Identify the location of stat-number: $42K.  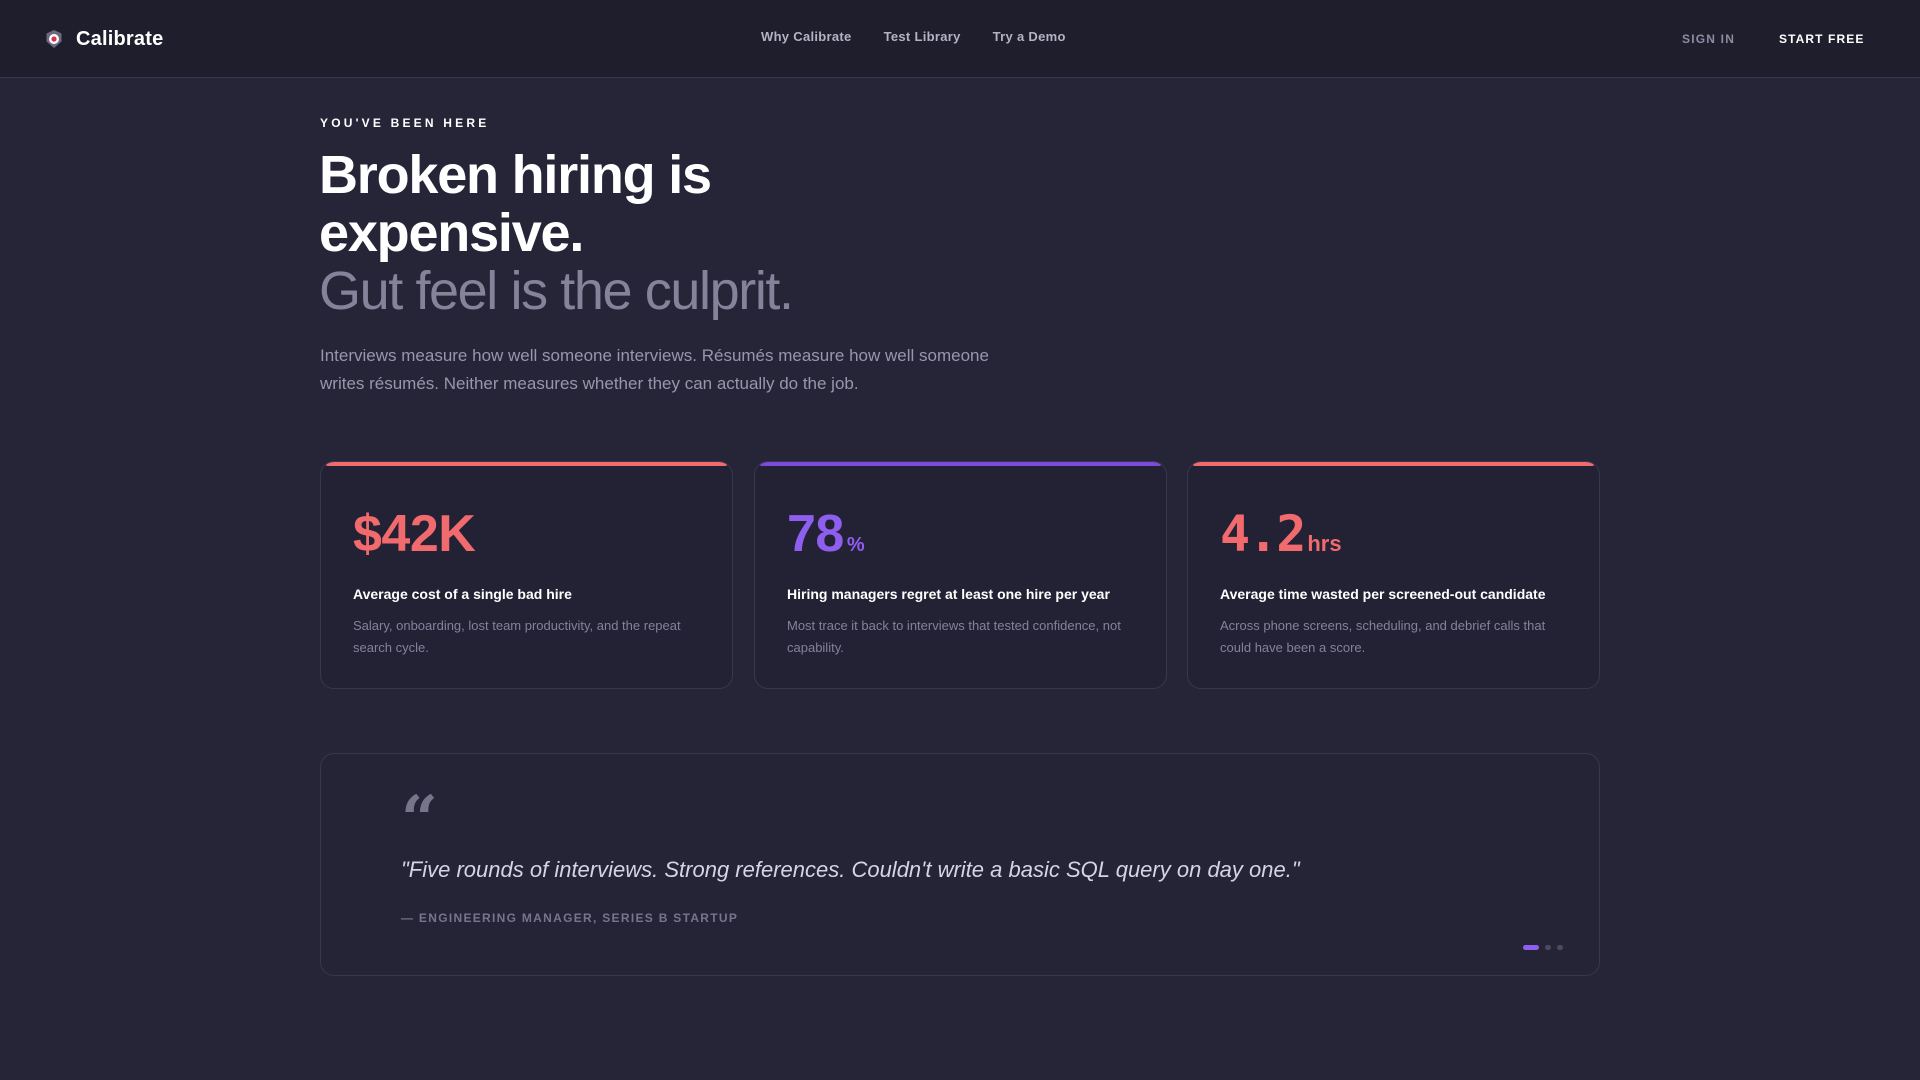
(414, 534).